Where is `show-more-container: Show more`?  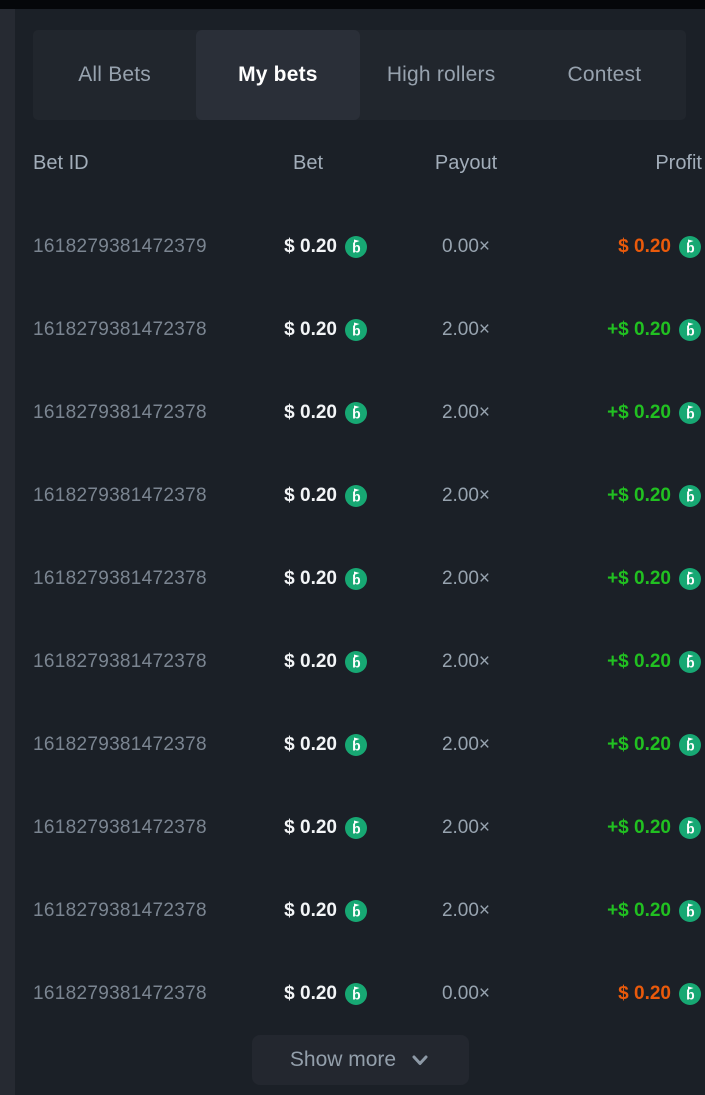
show-more-container: Show more is located at coordinates (360, 1060).